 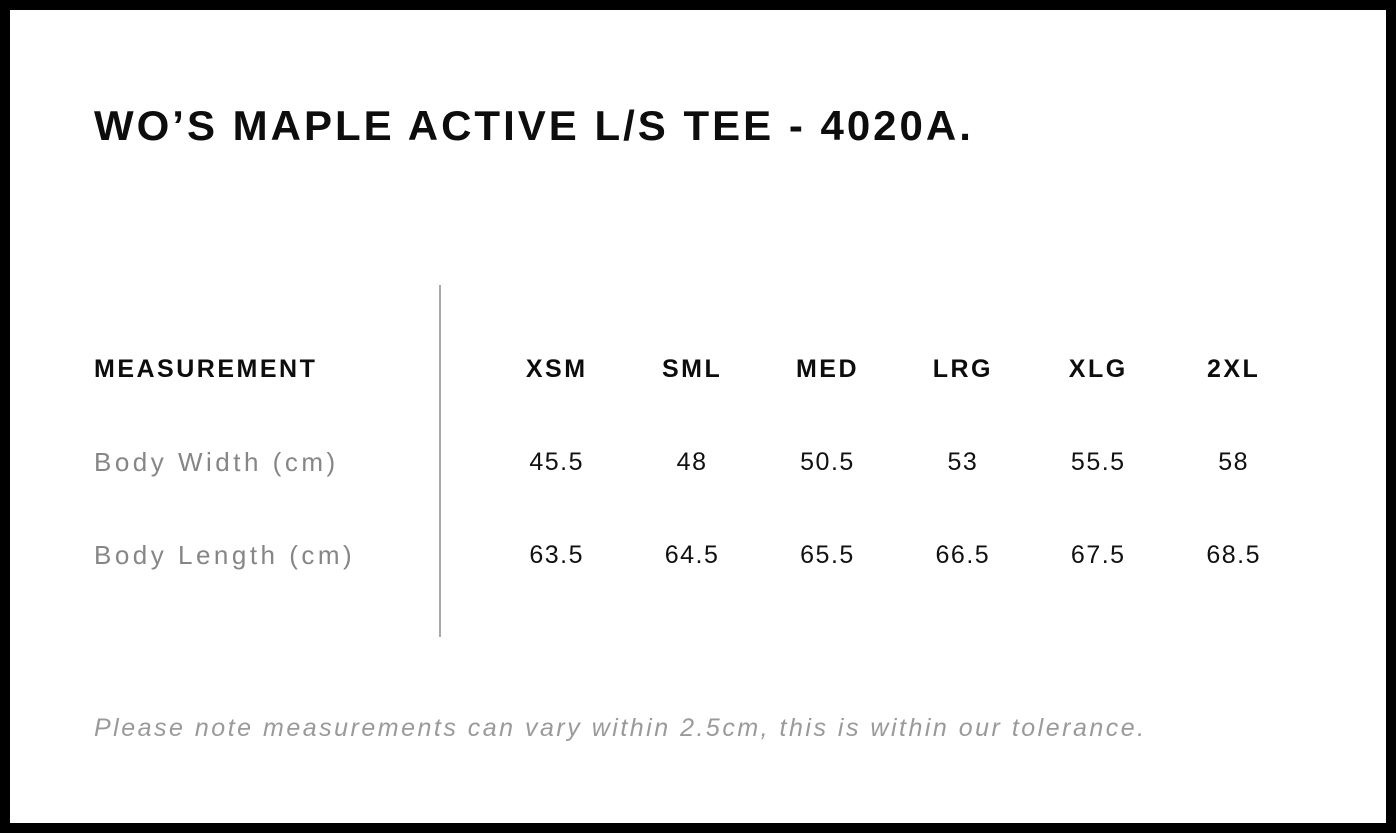 What do you see at coordinates (1233, 369) in the screenshot?
I see `size-header-2xl: 2XL` at bounding box center [1233, 369].